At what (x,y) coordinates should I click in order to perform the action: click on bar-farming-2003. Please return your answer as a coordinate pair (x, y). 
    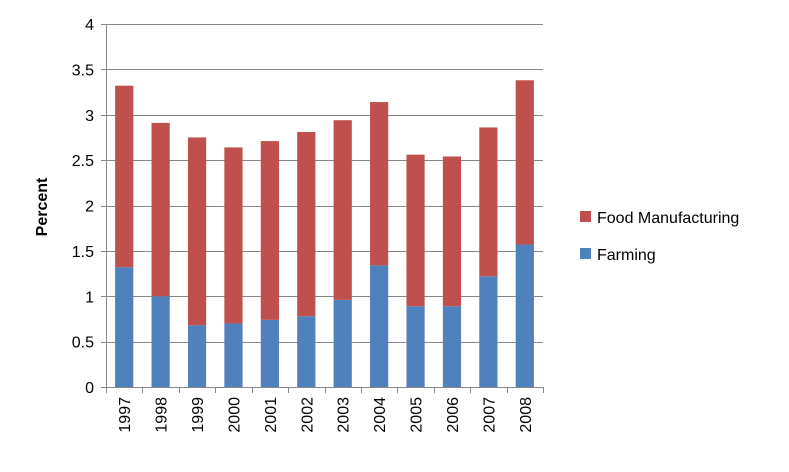
    Looking at the image, I should click on (342, 343).